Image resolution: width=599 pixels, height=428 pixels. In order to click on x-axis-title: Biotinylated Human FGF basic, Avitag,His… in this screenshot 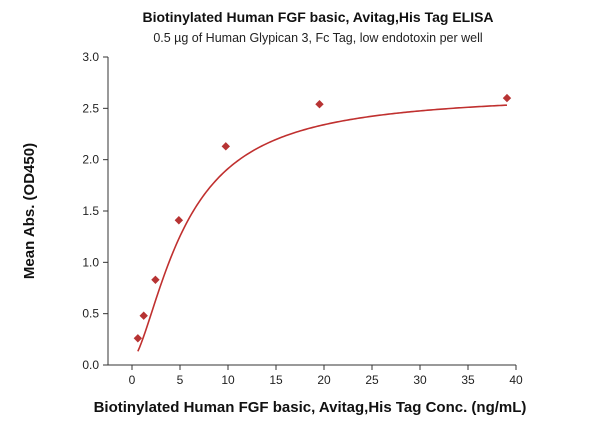, I will do `click(310, 407)`.